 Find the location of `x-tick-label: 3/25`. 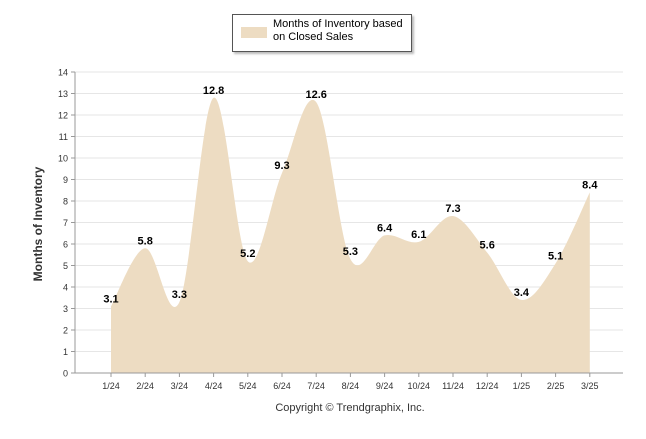

x-tick-label: 3/25 is located at coordinates (590, 386).